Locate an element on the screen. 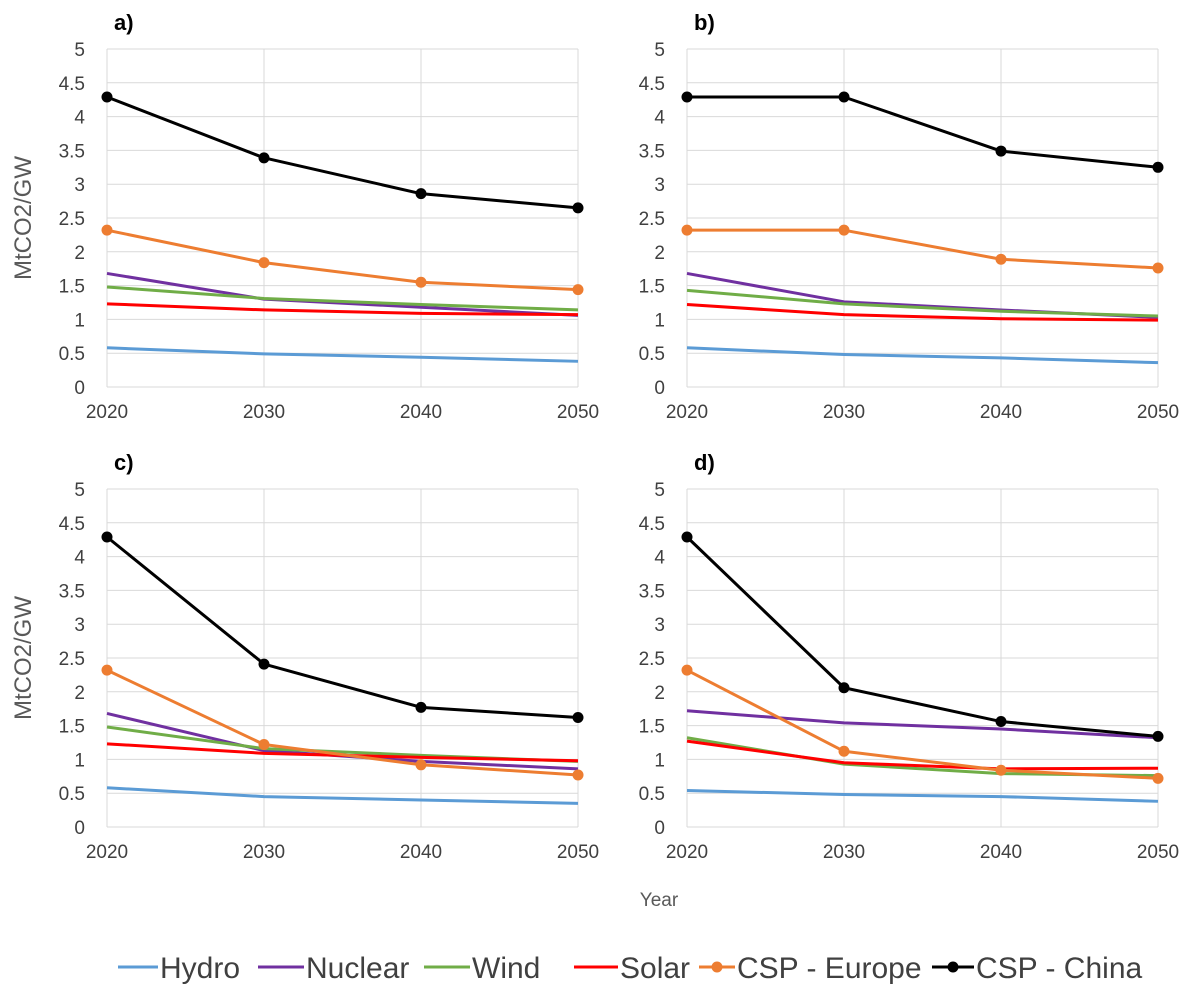 The height and width of the screenshot is (984, 1192). panel-label: b) is located at coordinates (704, 22).